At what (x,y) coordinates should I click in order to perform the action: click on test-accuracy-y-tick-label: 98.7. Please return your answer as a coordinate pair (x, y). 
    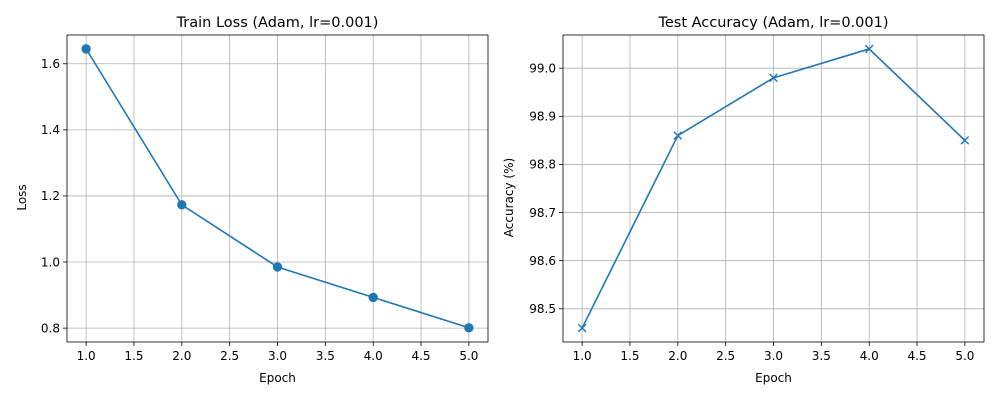
    Looking at the image, I should click on (542, 213).